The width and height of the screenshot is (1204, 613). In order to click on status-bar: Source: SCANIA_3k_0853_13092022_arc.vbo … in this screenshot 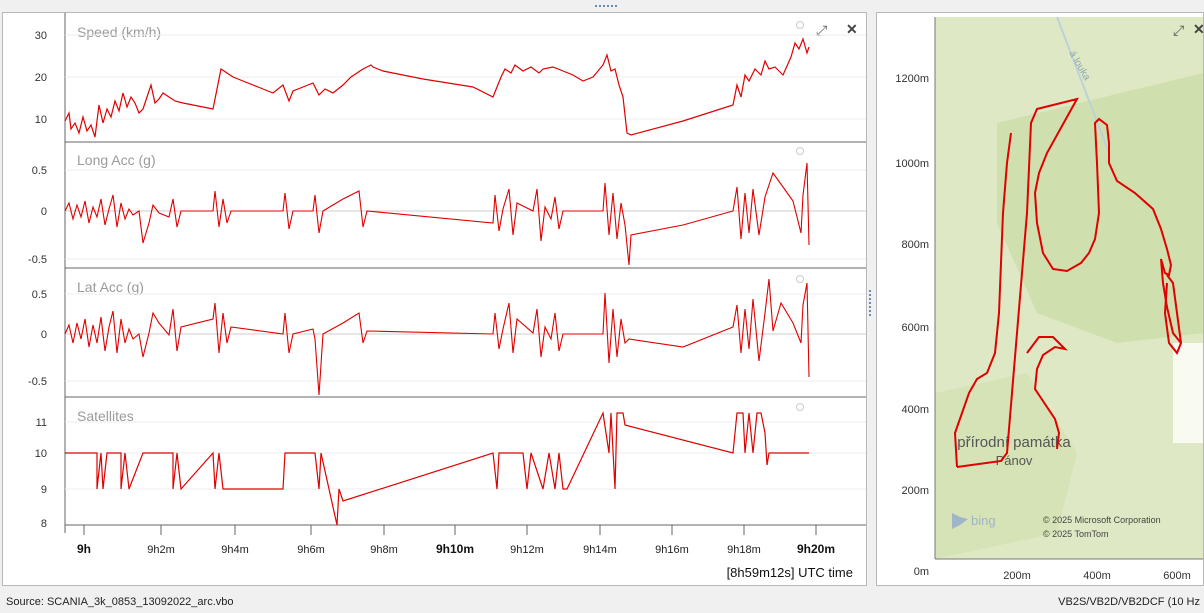, I will do `click(602, 602)`.